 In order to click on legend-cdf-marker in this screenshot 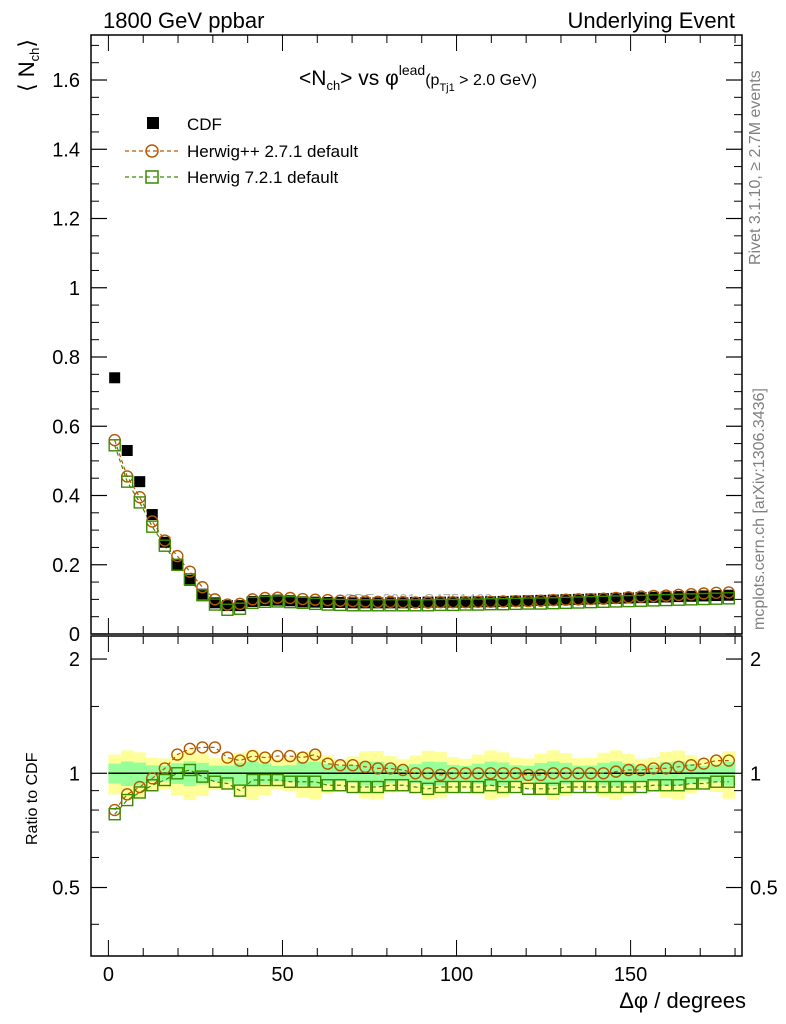, I will do `click(153, 123)`.